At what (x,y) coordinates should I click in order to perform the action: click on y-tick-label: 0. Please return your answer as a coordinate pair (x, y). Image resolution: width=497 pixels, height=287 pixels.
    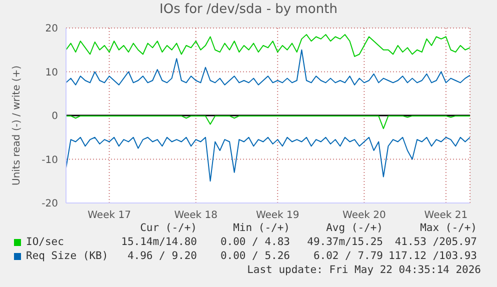
    Looking at the image, I should click on (55, 116).